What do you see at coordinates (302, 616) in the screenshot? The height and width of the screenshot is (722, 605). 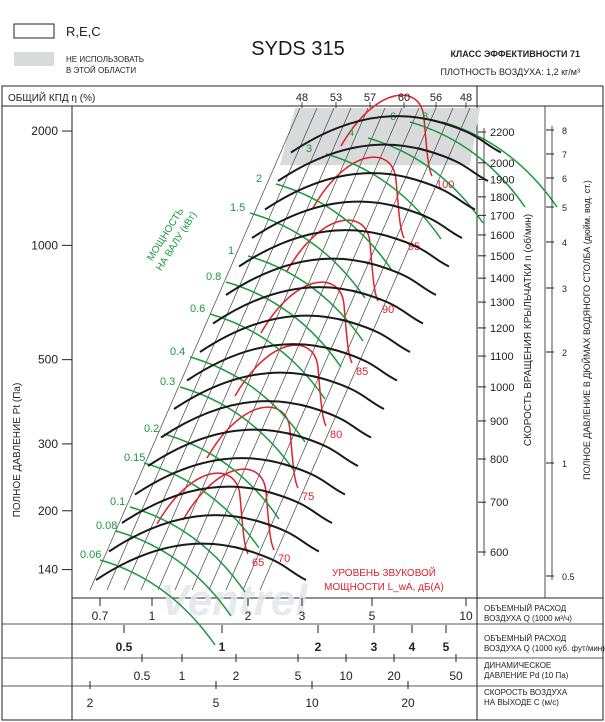 I see `x-axis-tick-label: 3` at bounding box center [302, 616].